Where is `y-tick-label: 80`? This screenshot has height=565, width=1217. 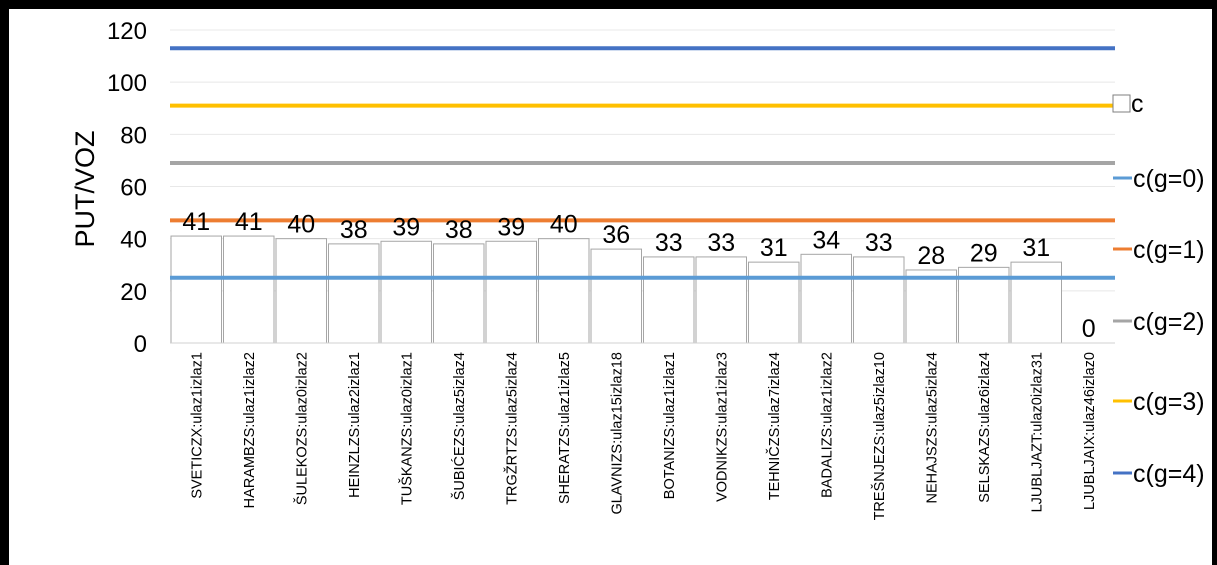 y-tick-label: 80 is located at coordinates (133, 135).